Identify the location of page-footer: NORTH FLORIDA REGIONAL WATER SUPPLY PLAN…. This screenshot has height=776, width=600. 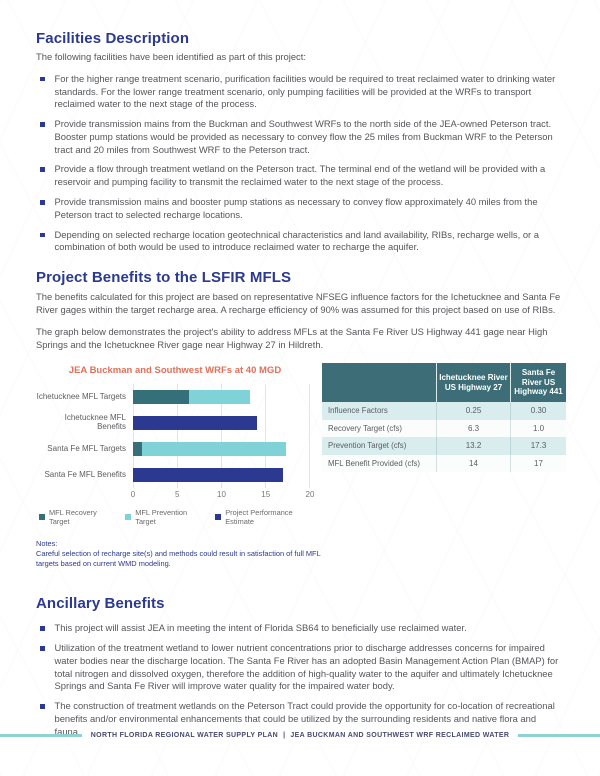
(300, 735).